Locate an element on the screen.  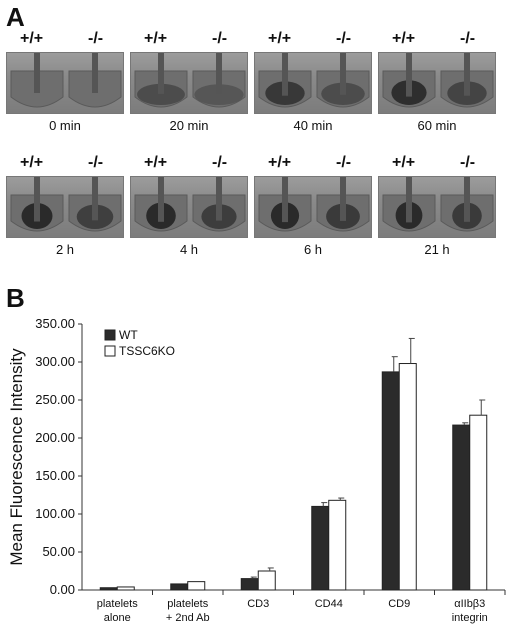
legend-swatch-wt is located at coordinates (110, 335).